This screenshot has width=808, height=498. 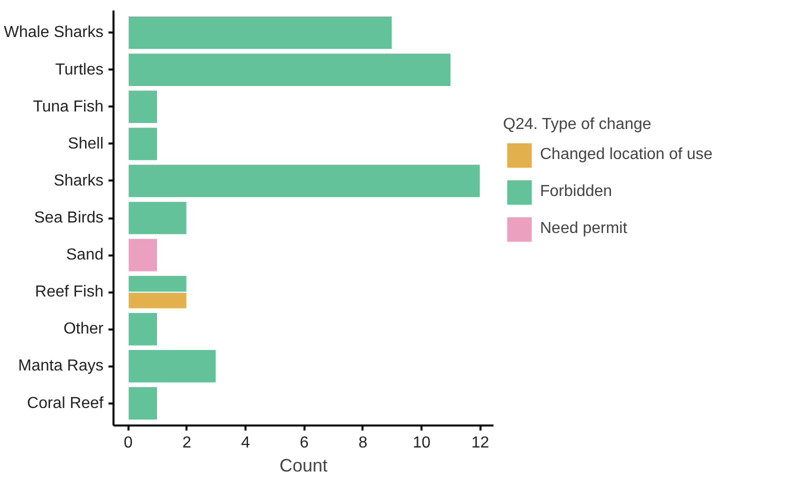 What do you see at coordinates (61, 366) in the screenshot?
I see `y-tick-label: Manta Rays` at bounding box center [61, 366].